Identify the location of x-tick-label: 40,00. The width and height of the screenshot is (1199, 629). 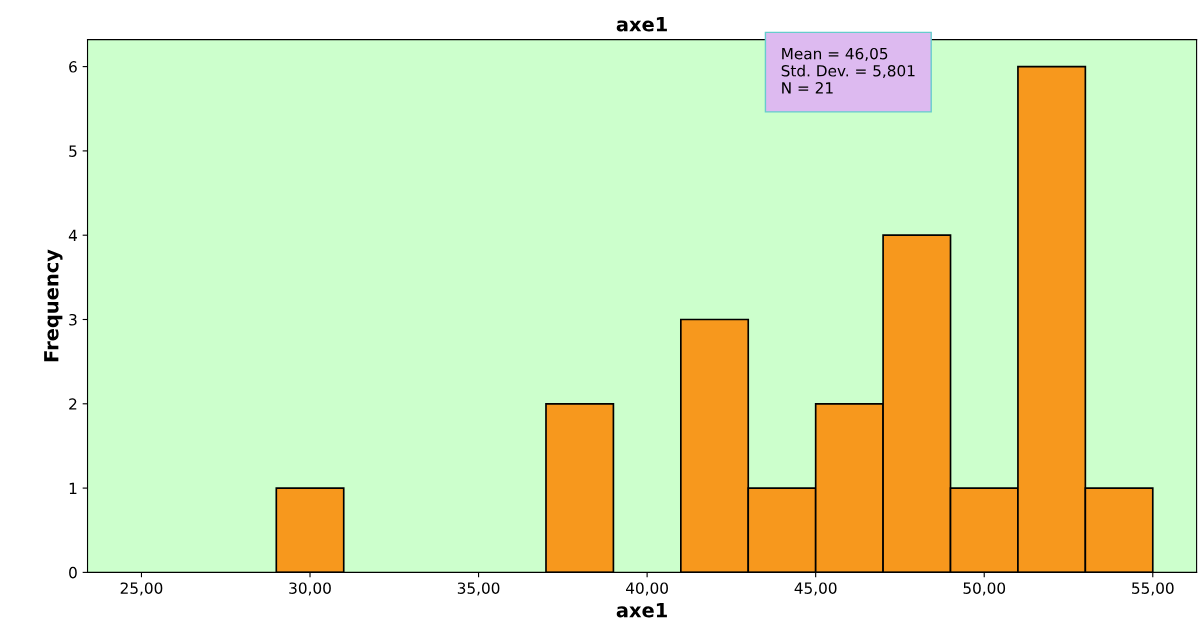
(647, 589).